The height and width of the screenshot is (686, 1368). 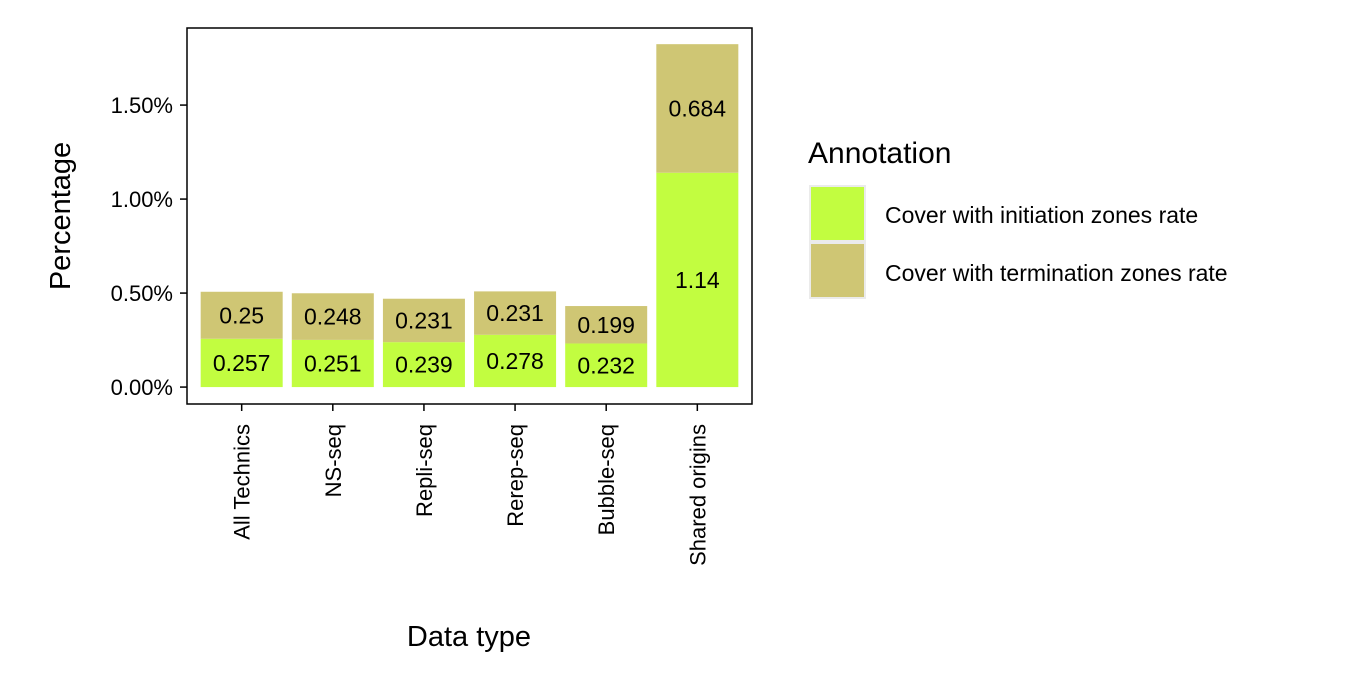 I want to click on bar-label-termination-4: 0.199, so click(x=606, y=325).